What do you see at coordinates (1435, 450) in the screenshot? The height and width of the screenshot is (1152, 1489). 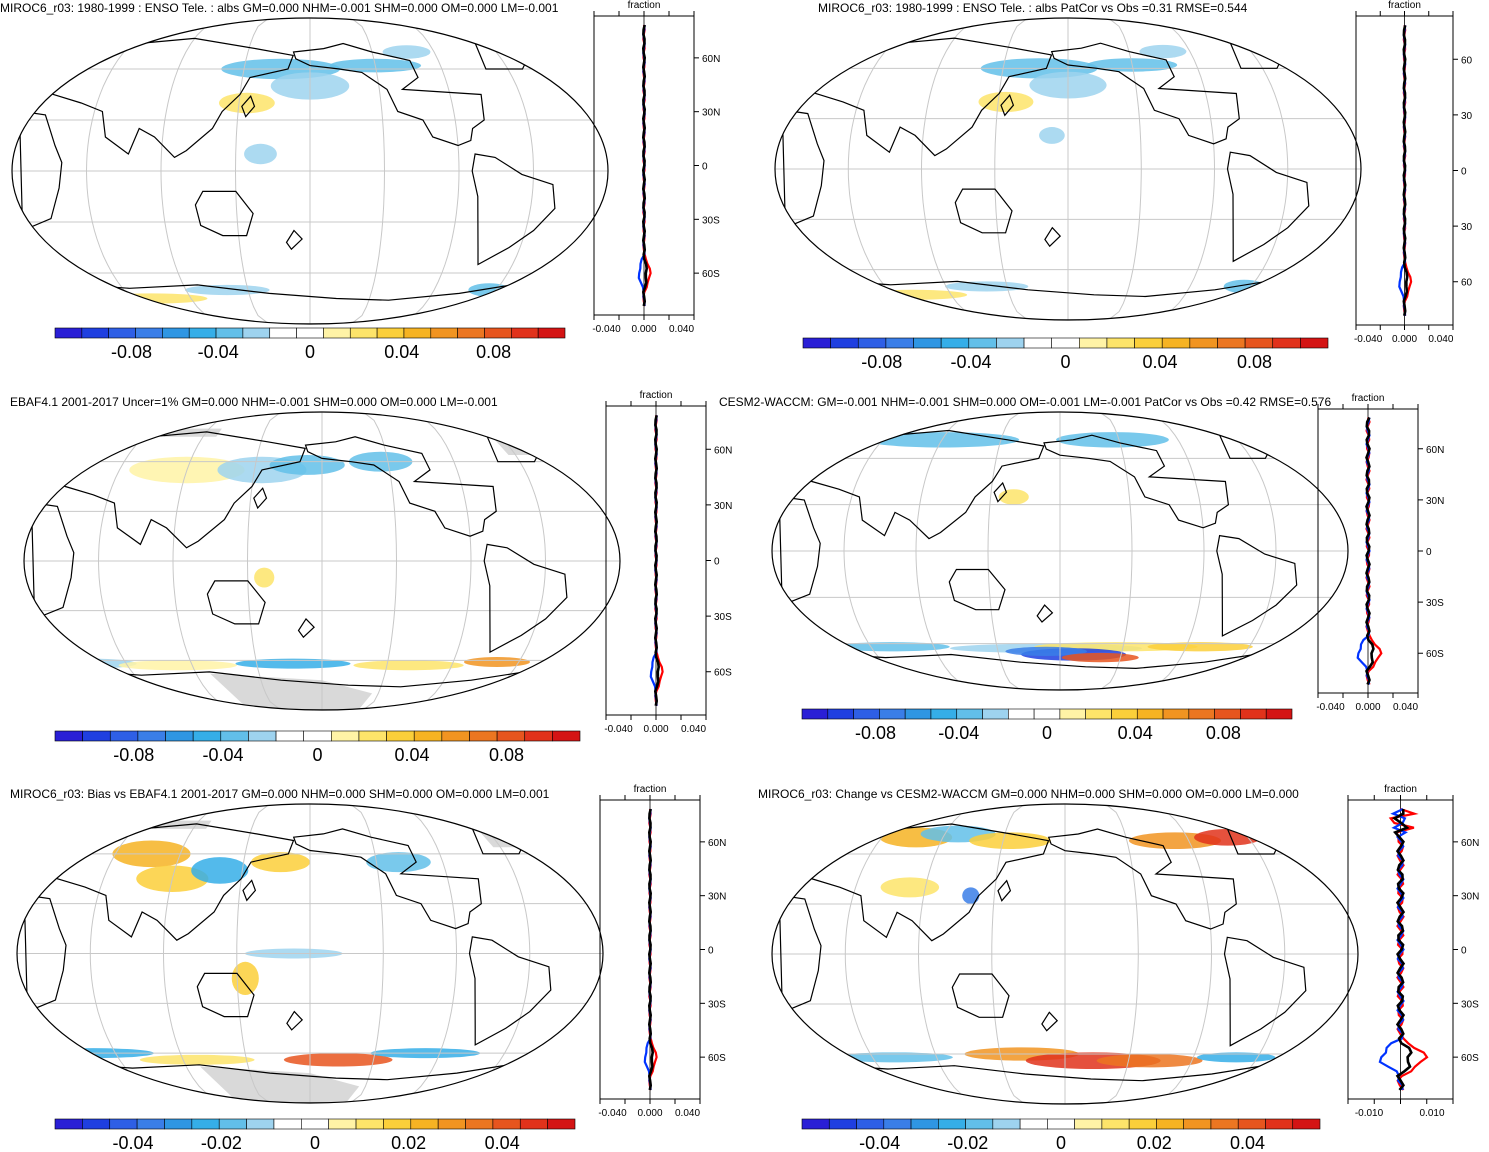 I see `zonal-ytick-label: 60N` at bounding box center [1435, 450].